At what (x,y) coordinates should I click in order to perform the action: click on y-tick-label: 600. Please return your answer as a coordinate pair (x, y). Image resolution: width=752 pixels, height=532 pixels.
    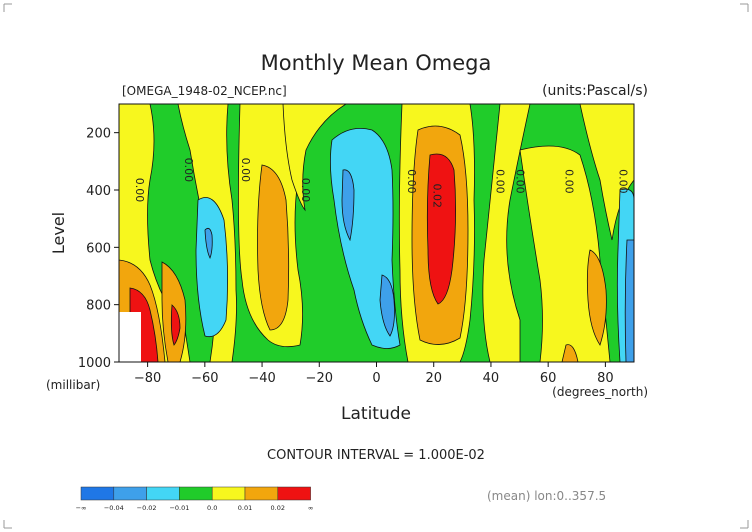
    Looking at the image, I should click on (98, 248).